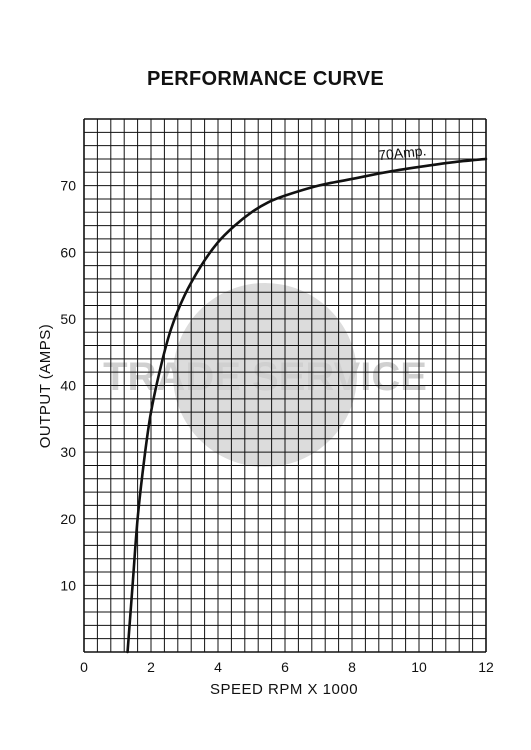 This screenshot has height=750, width=531. I want to click on x-tick-label: 8, so click(352, 667).